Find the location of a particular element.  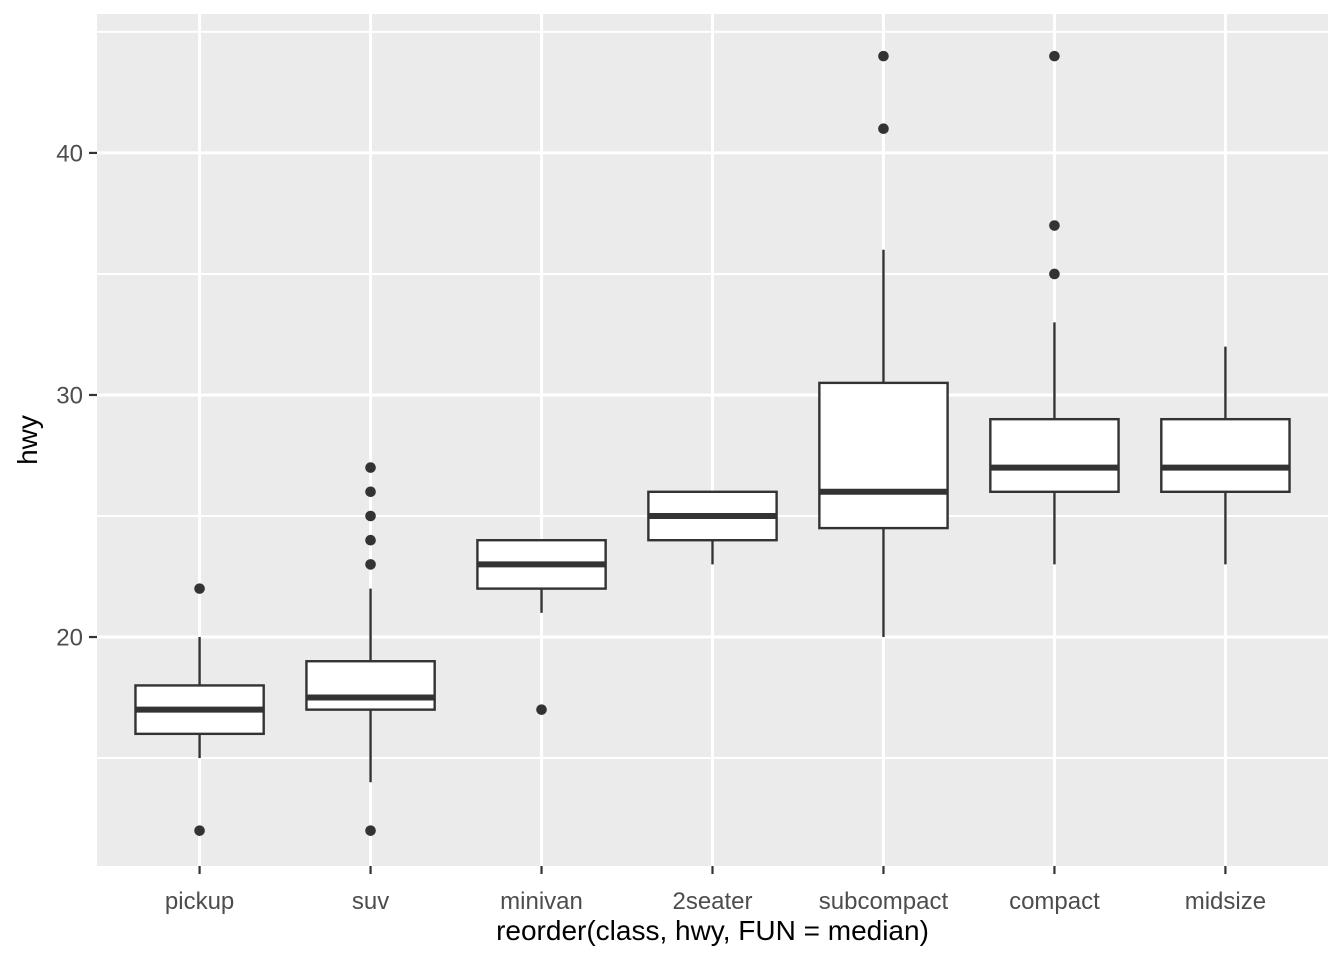

boxplot-pickup is located at coordinates (199, 709).